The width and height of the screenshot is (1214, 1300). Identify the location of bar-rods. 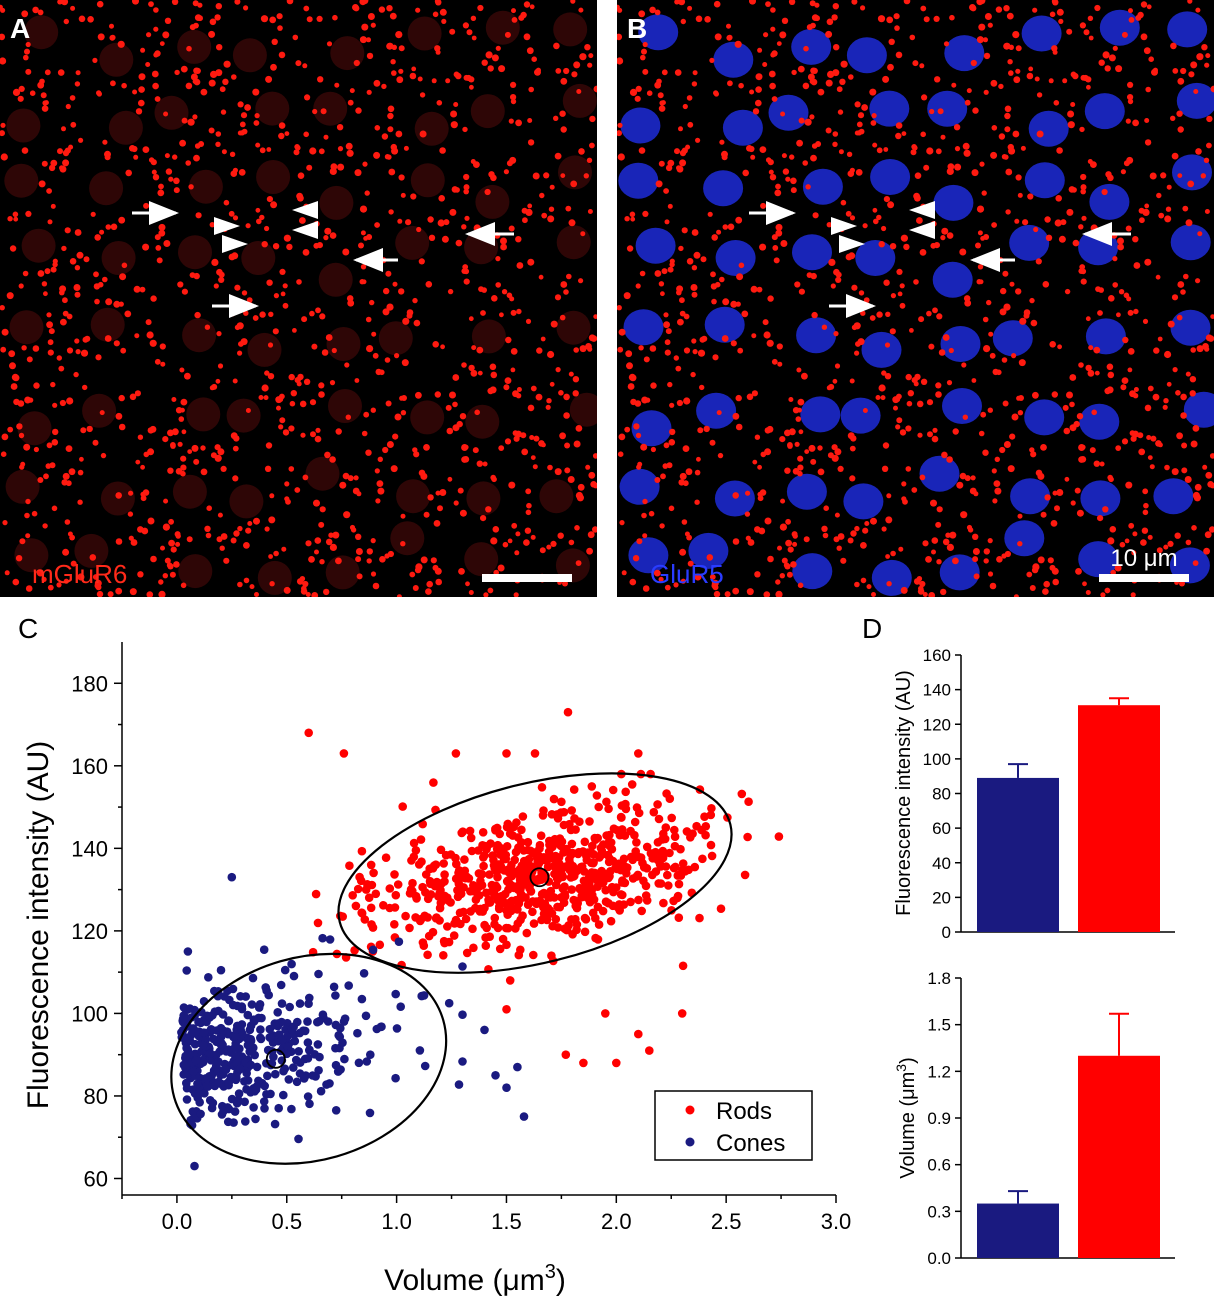
(1119, 818).